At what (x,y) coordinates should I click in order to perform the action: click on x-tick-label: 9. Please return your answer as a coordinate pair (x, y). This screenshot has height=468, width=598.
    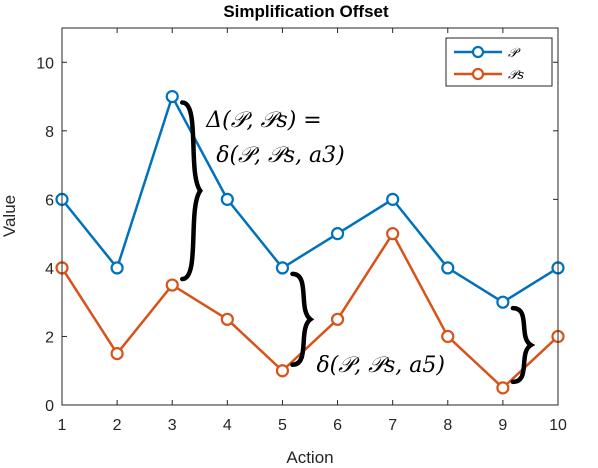
    Looking at the image, I should click on (502, 425).